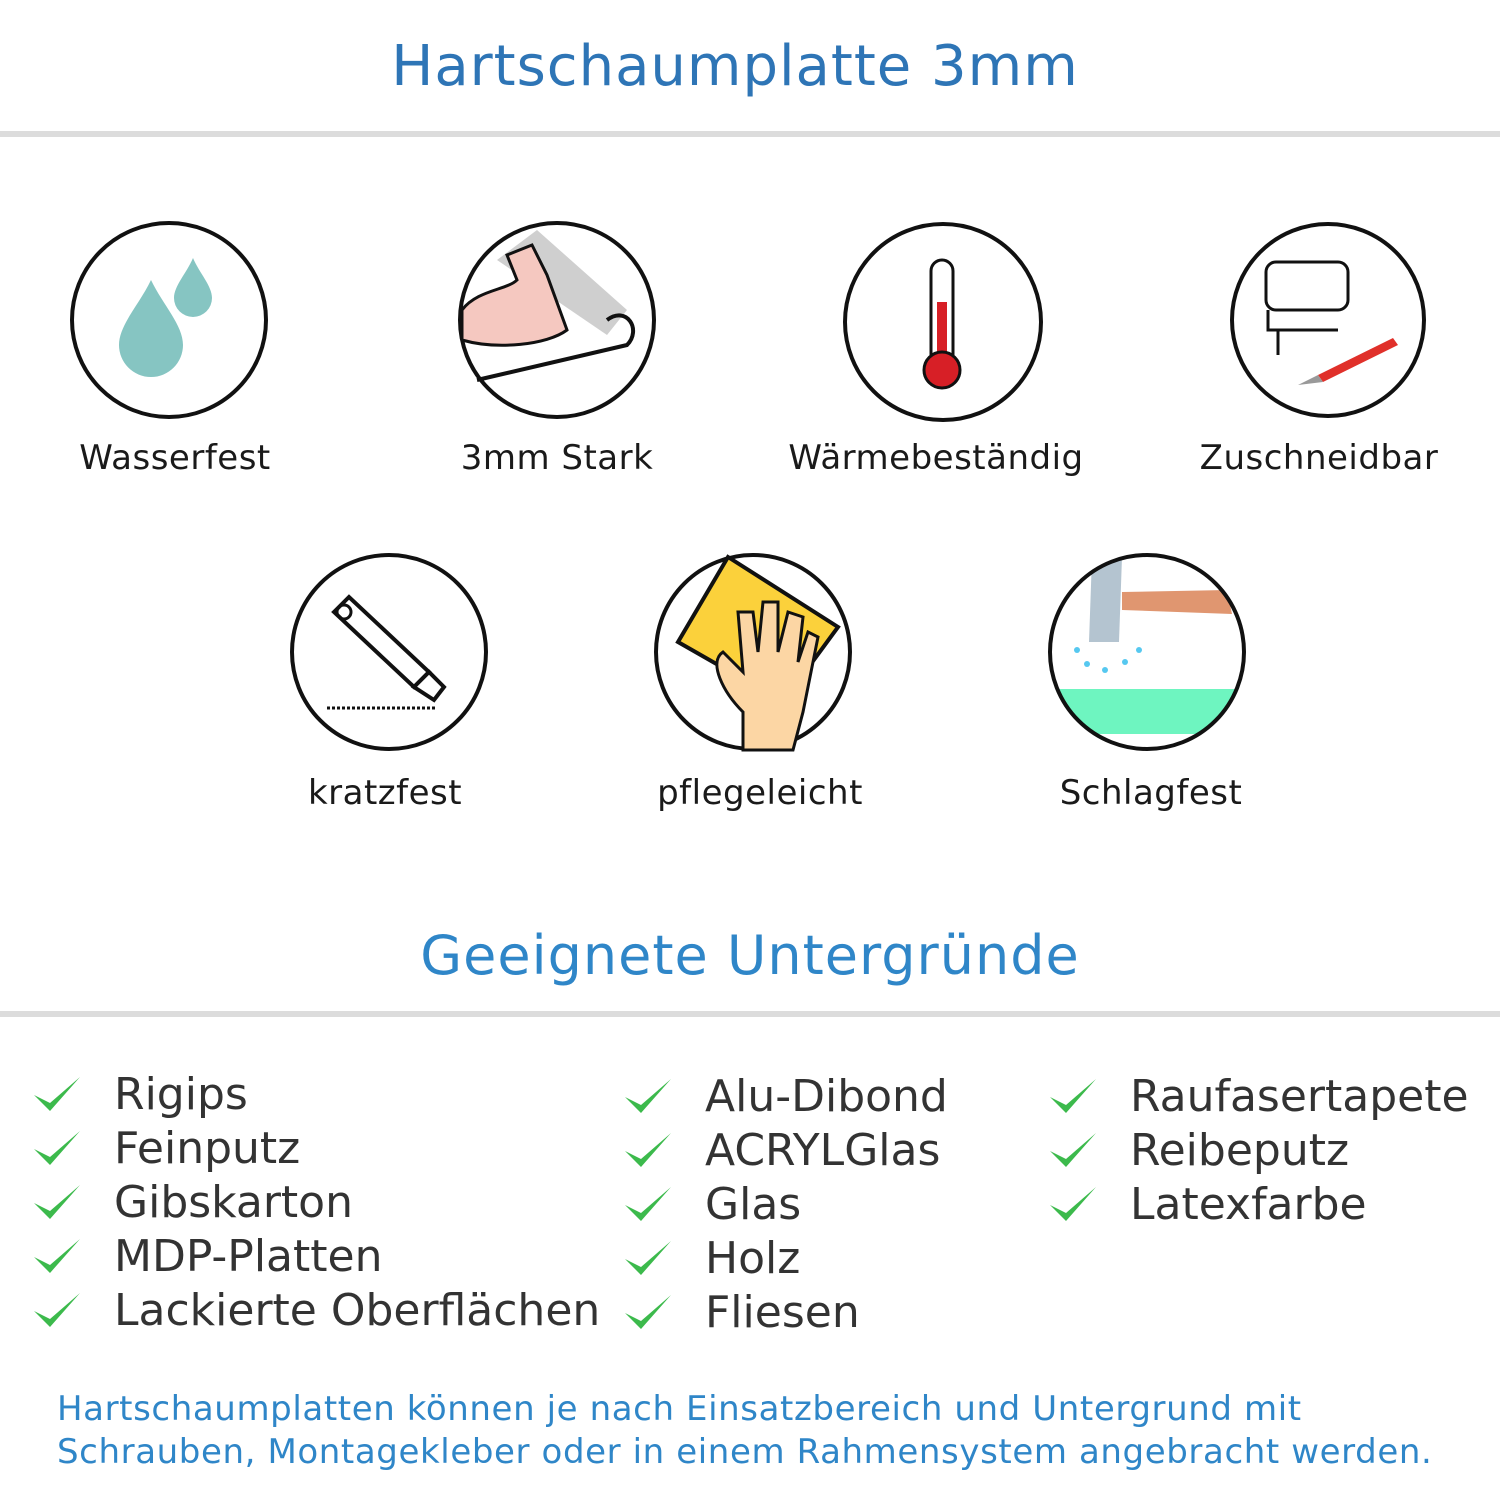 Image resolution: width=1500 pixels, height=1500 pixels. Describe the element at coordinates (753, 1204) in the screenshot. I see `surface-label: Glas` at that location.